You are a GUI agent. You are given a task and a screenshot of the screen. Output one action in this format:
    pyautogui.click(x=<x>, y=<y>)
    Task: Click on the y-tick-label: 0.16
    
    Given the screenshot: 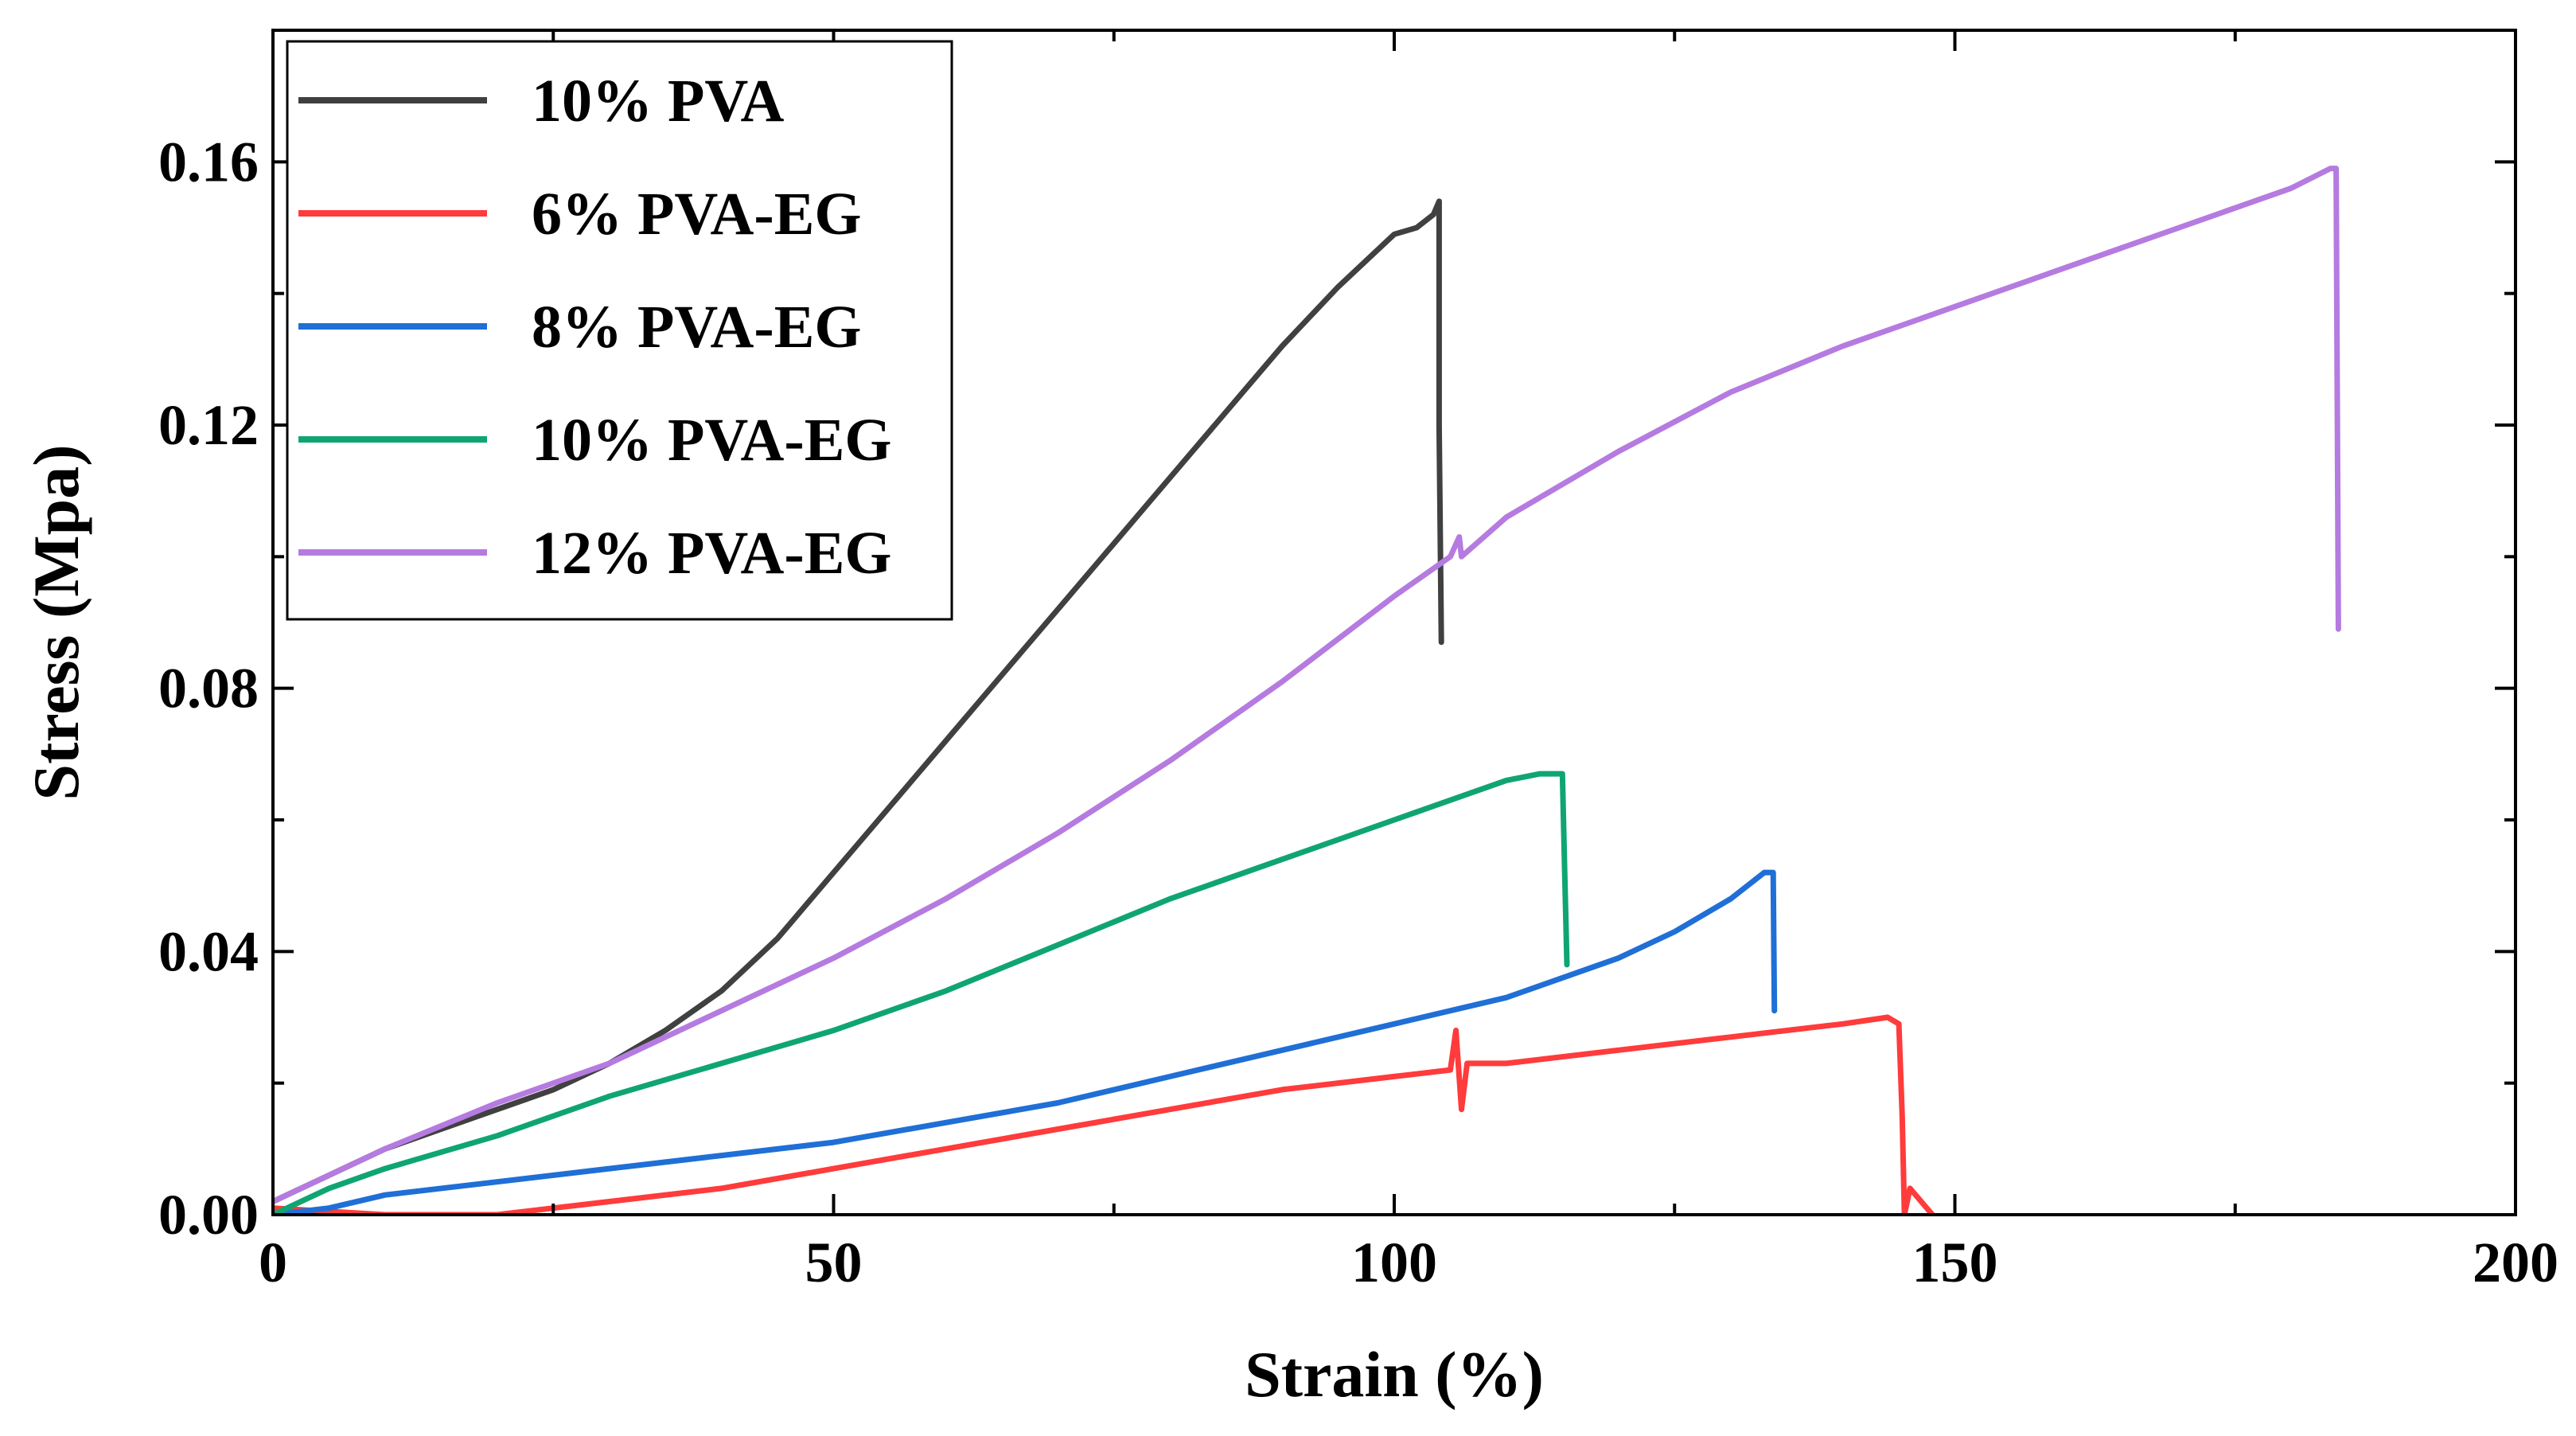 What is the action you would take?
    pyautogui.click(x=208, y=161)
    